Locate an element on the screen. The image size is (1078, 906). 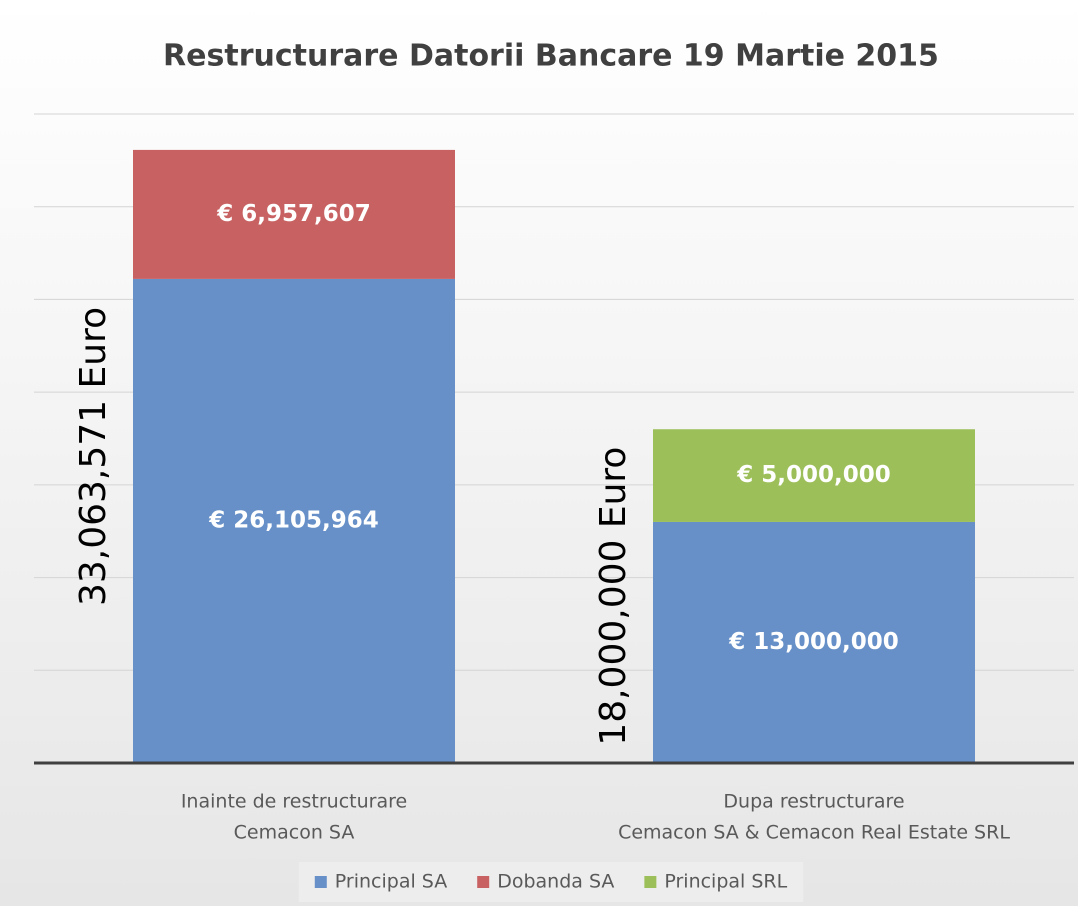
total-annotation: 18,000,000 Euro is located at coordinates (613, 596).